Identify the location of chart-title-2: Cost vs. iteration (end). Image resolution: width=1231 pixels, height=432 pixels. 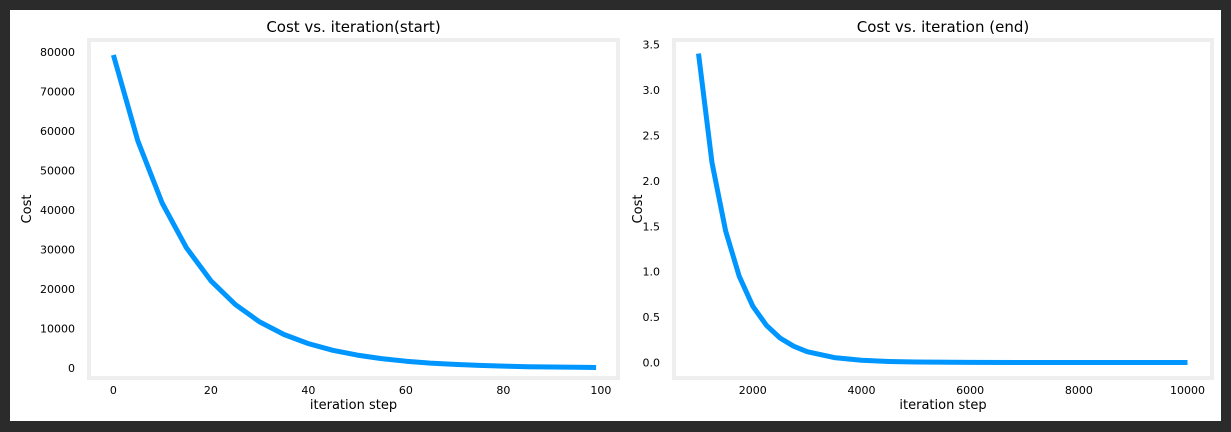
(943, 27).